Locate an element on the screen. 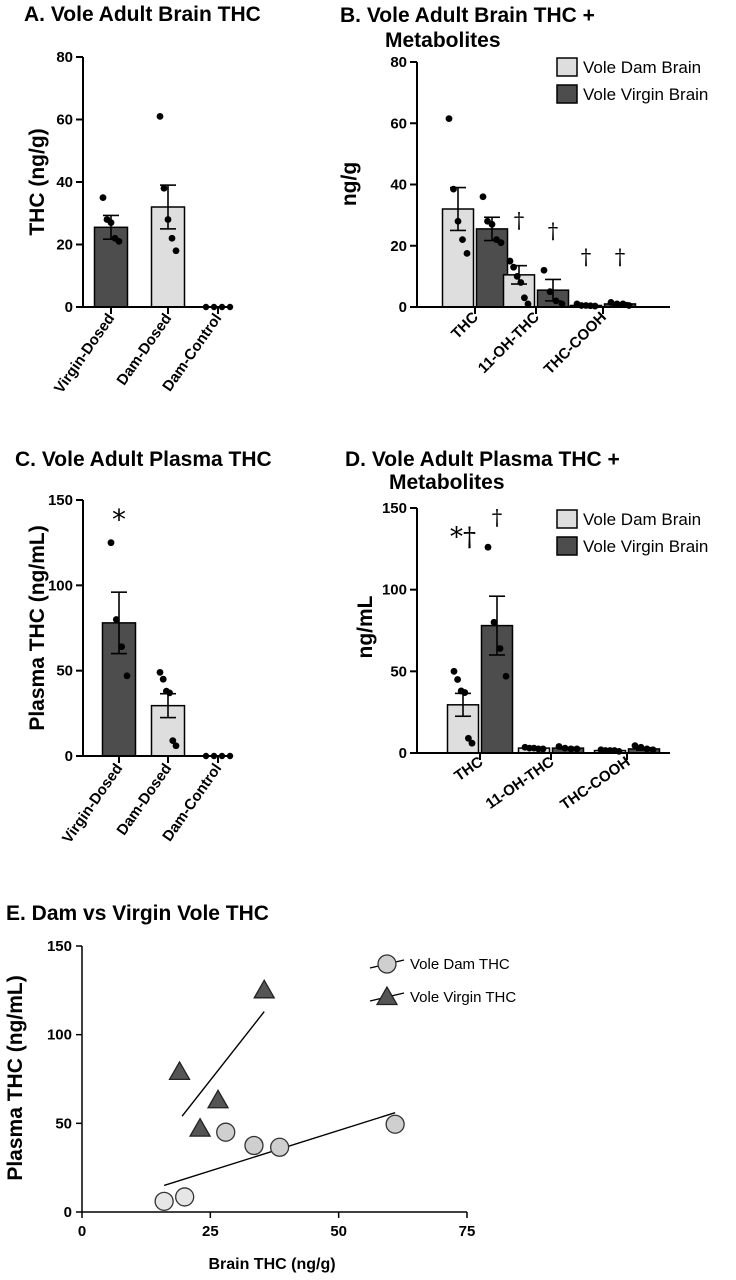 This screenshot has height=1280, width=736. x-tick-label: 25 is located at coordinates (210, 1231).